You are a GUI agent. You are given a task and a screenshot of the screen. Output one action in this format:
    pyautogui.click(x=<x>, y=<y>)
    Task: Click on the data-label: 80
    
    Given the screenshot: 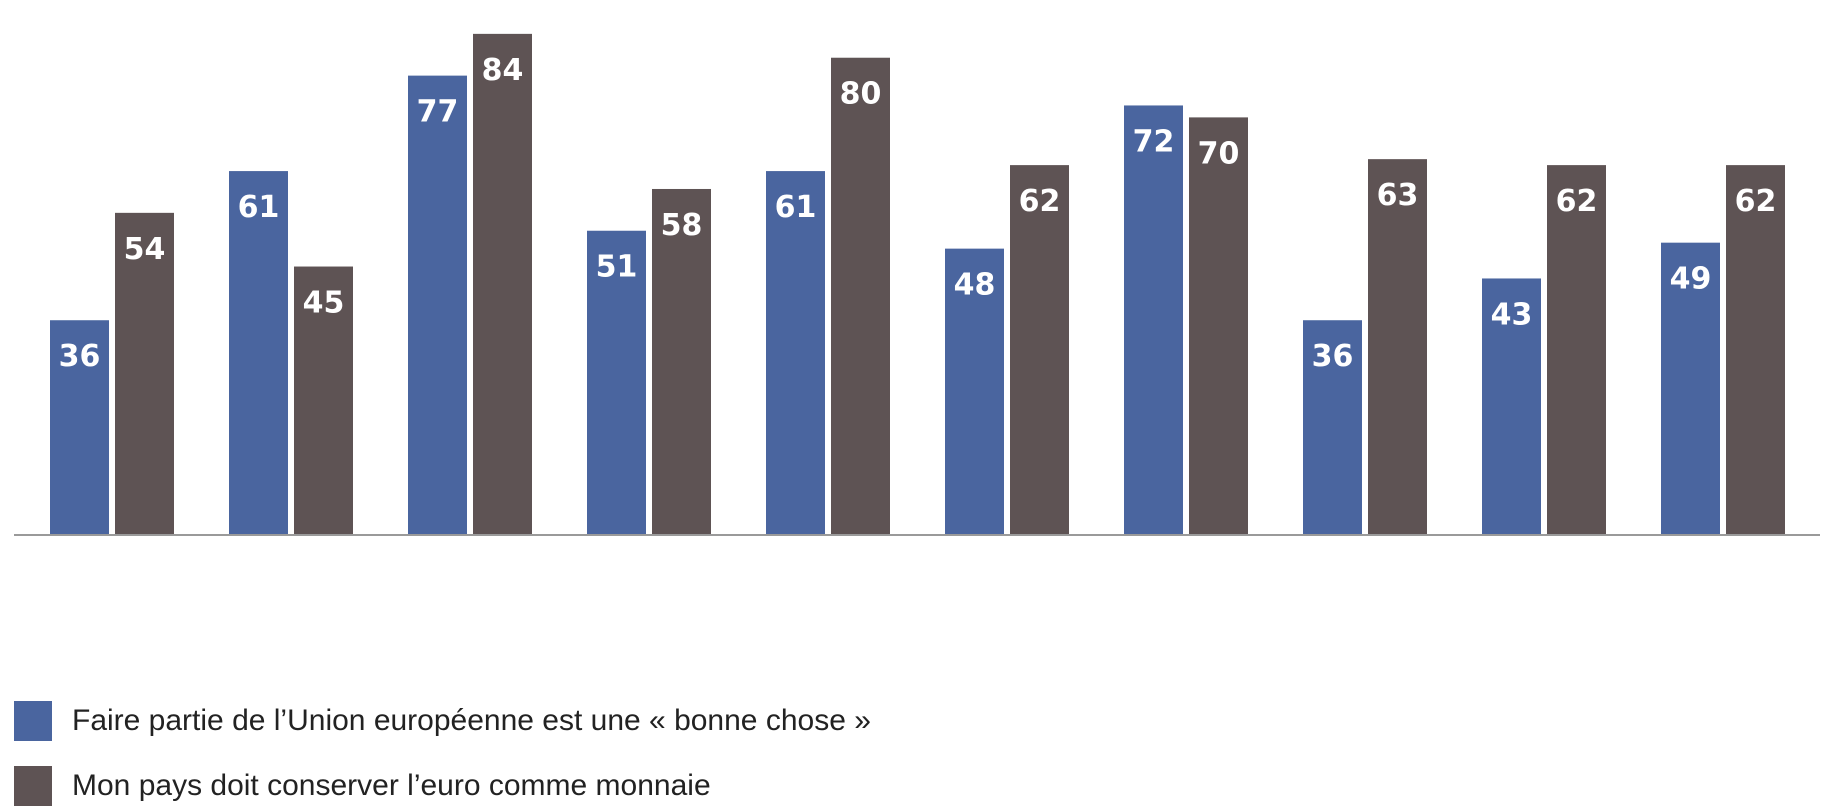 What is the action you would take?
    pyautogui.click(x=861, y=94)
    